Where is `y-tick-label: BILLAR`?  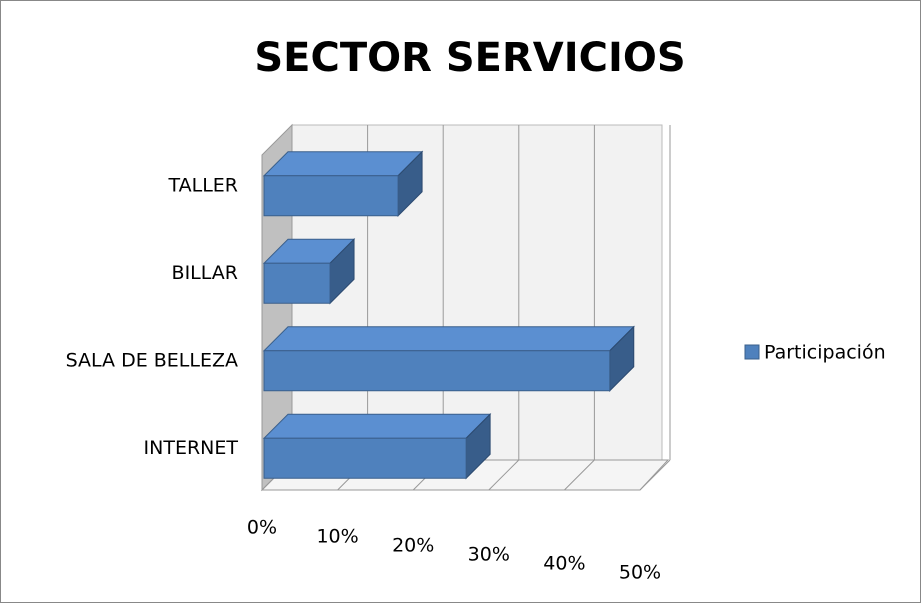 y-tick-label: BILLAR is located at coordinates (205, 273).